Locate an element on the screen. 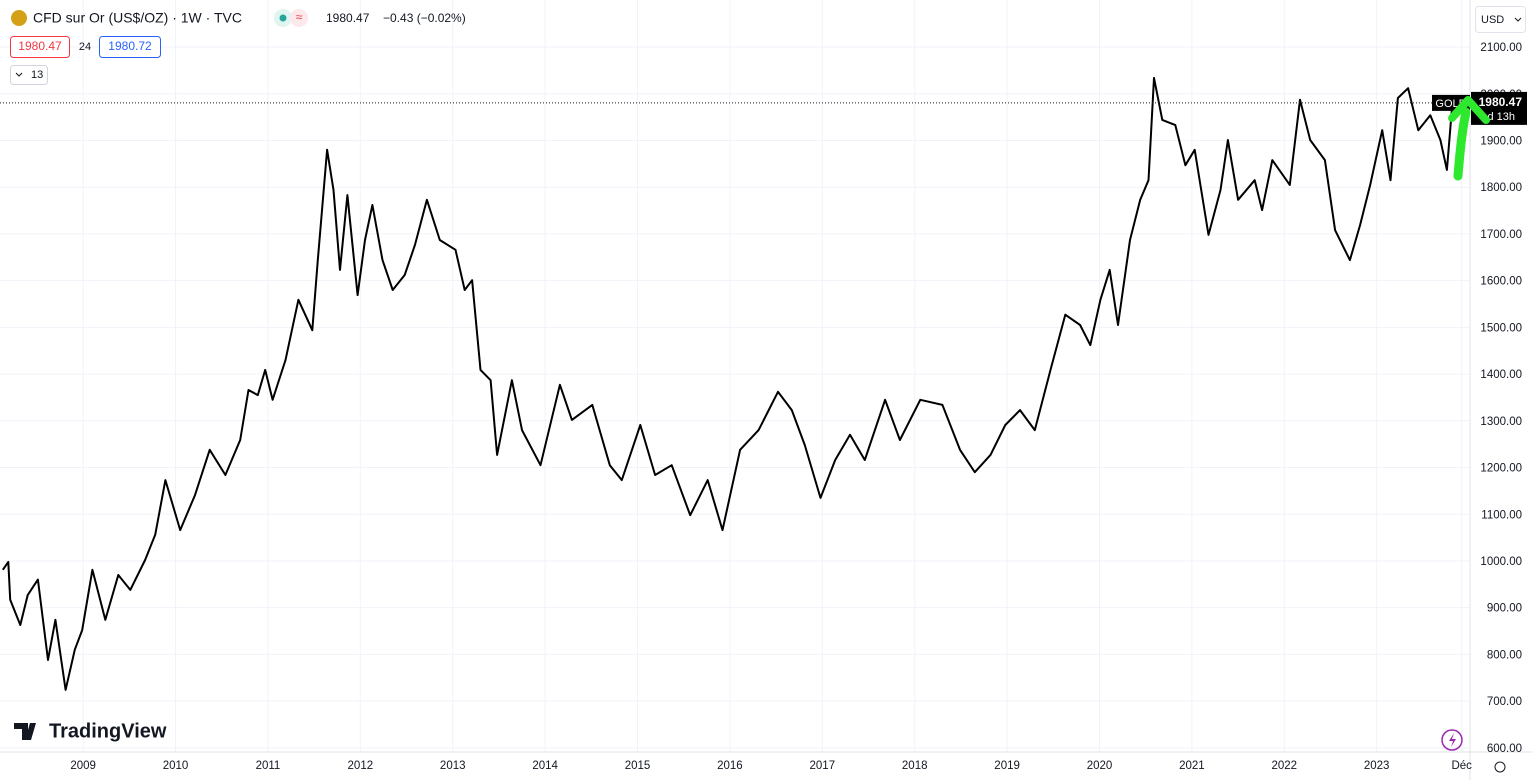  x-tick-label: 2022 is located at coordinates (1284, 766).